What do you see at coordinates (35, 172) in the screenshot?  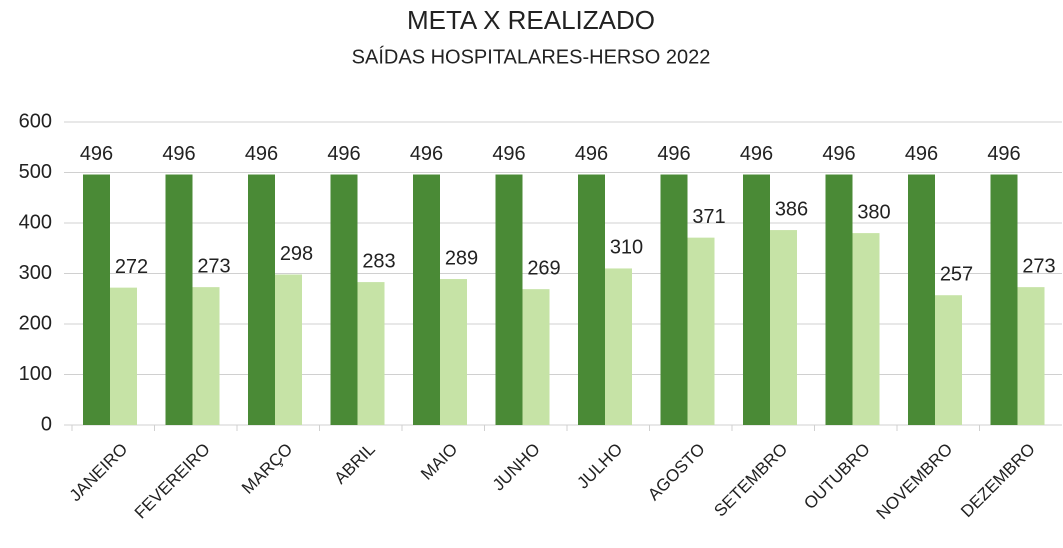 I see `y-tick-label: 500` at bounding box center [35, 172].